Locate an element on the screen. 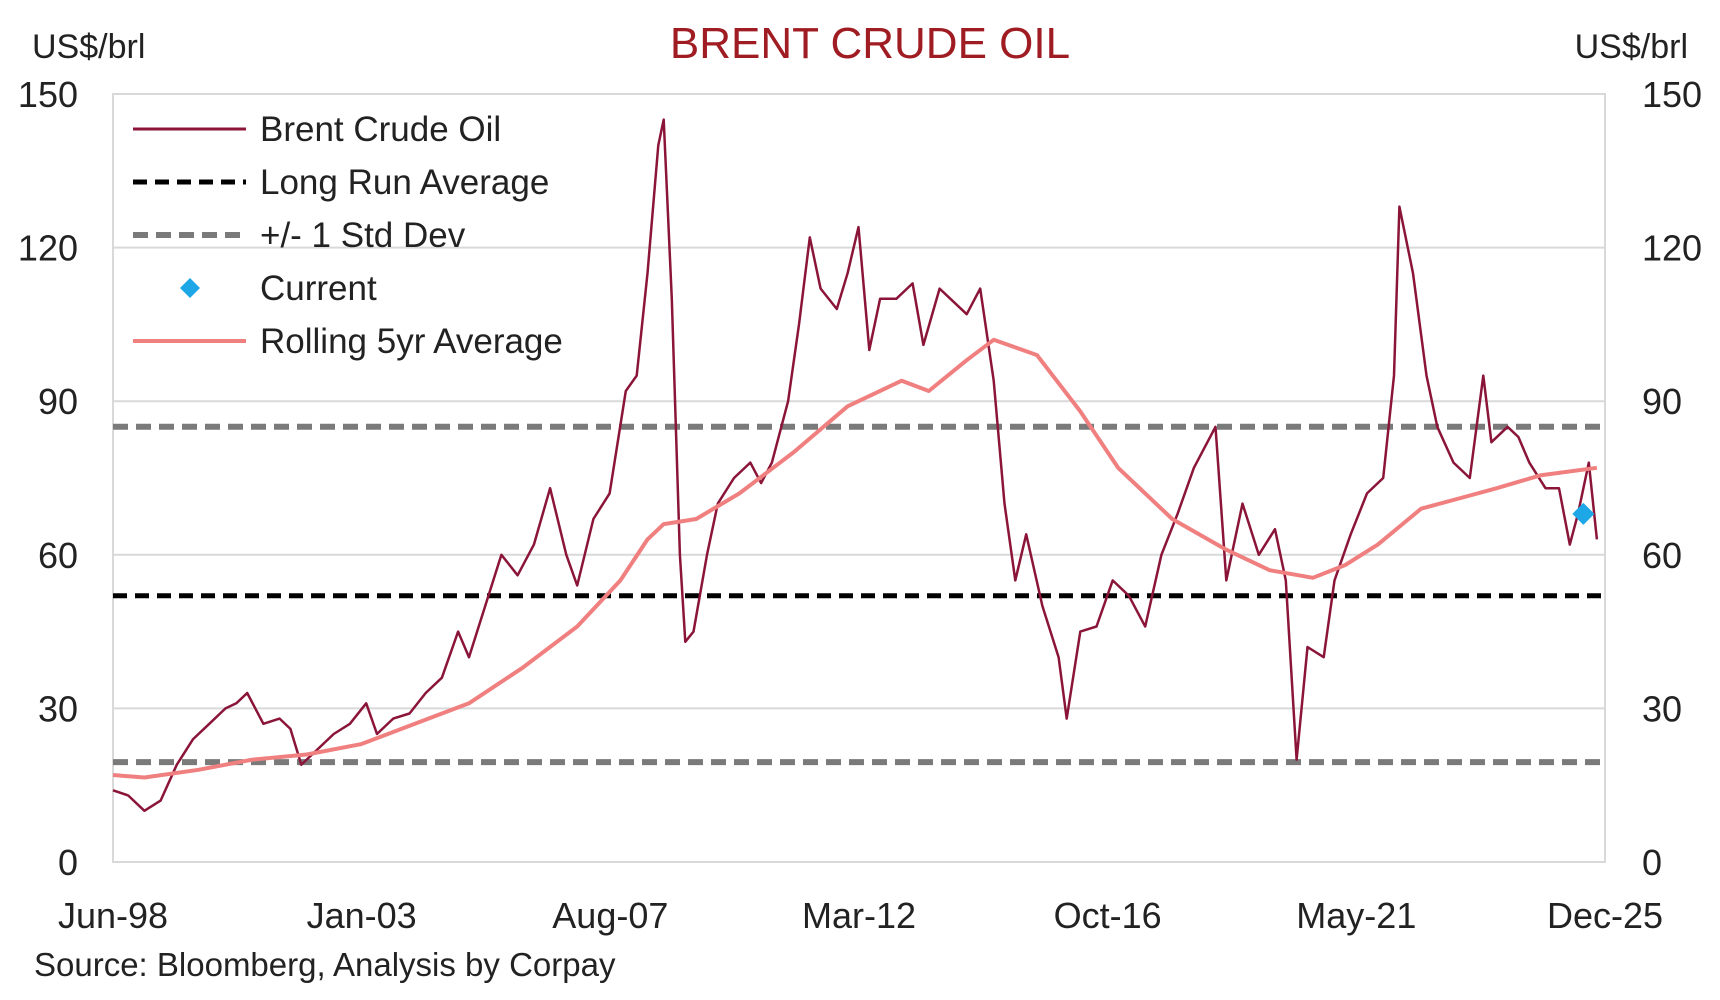  legend-roll-label: Rolling 5yr Average is located at coordinates (411, 341).